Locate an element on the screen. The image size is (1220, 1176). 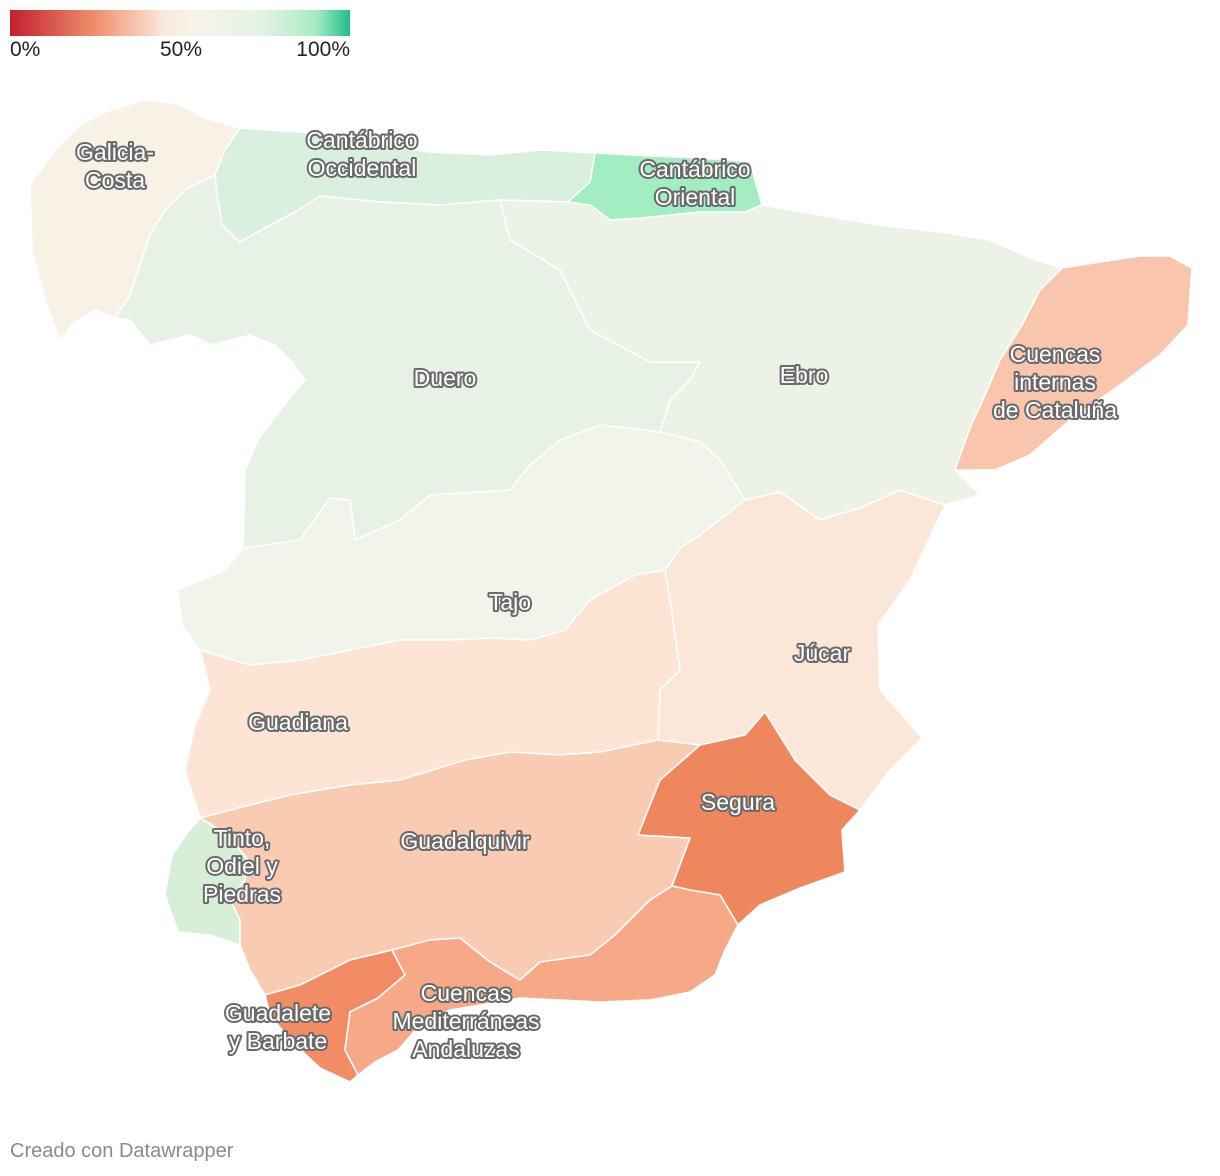
label-line: Mediterráneas is located at coordinates (465, 1021).